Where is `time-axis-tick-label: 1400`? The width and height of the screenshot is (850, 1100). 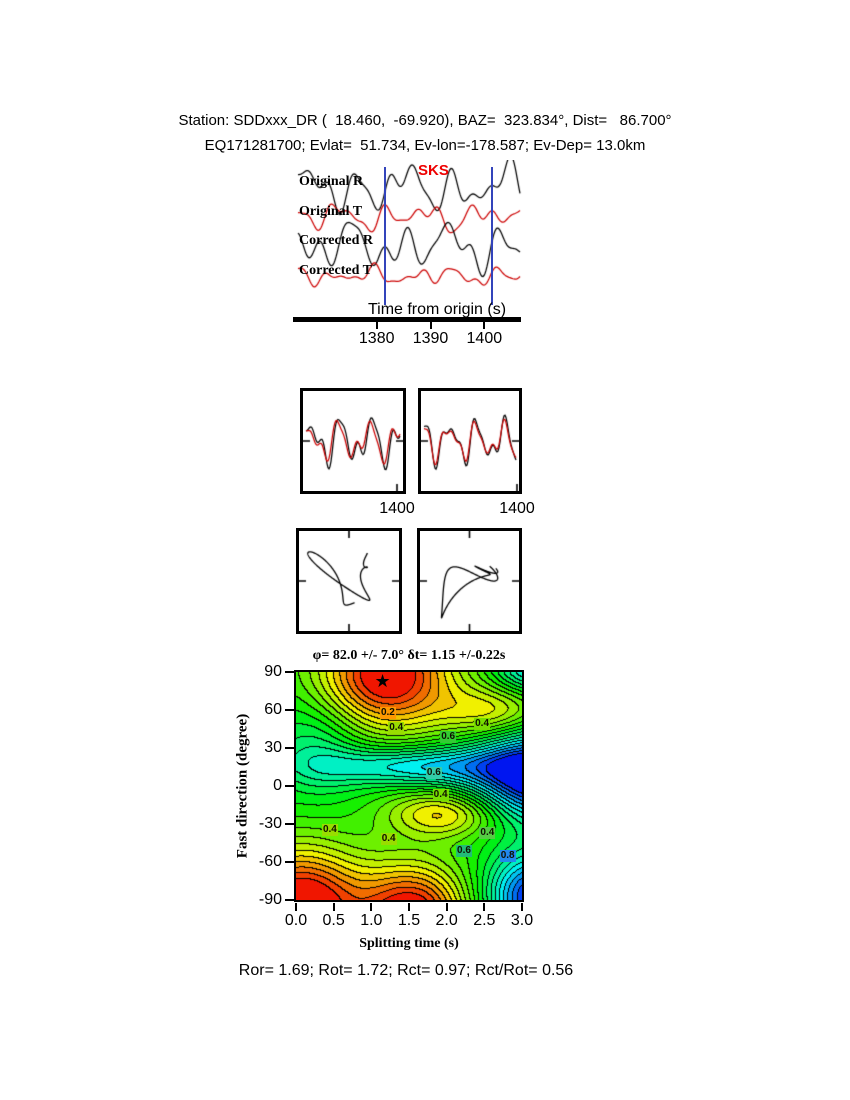 time-axis-tick-label: 1400 is located at coordinates (484, 338).